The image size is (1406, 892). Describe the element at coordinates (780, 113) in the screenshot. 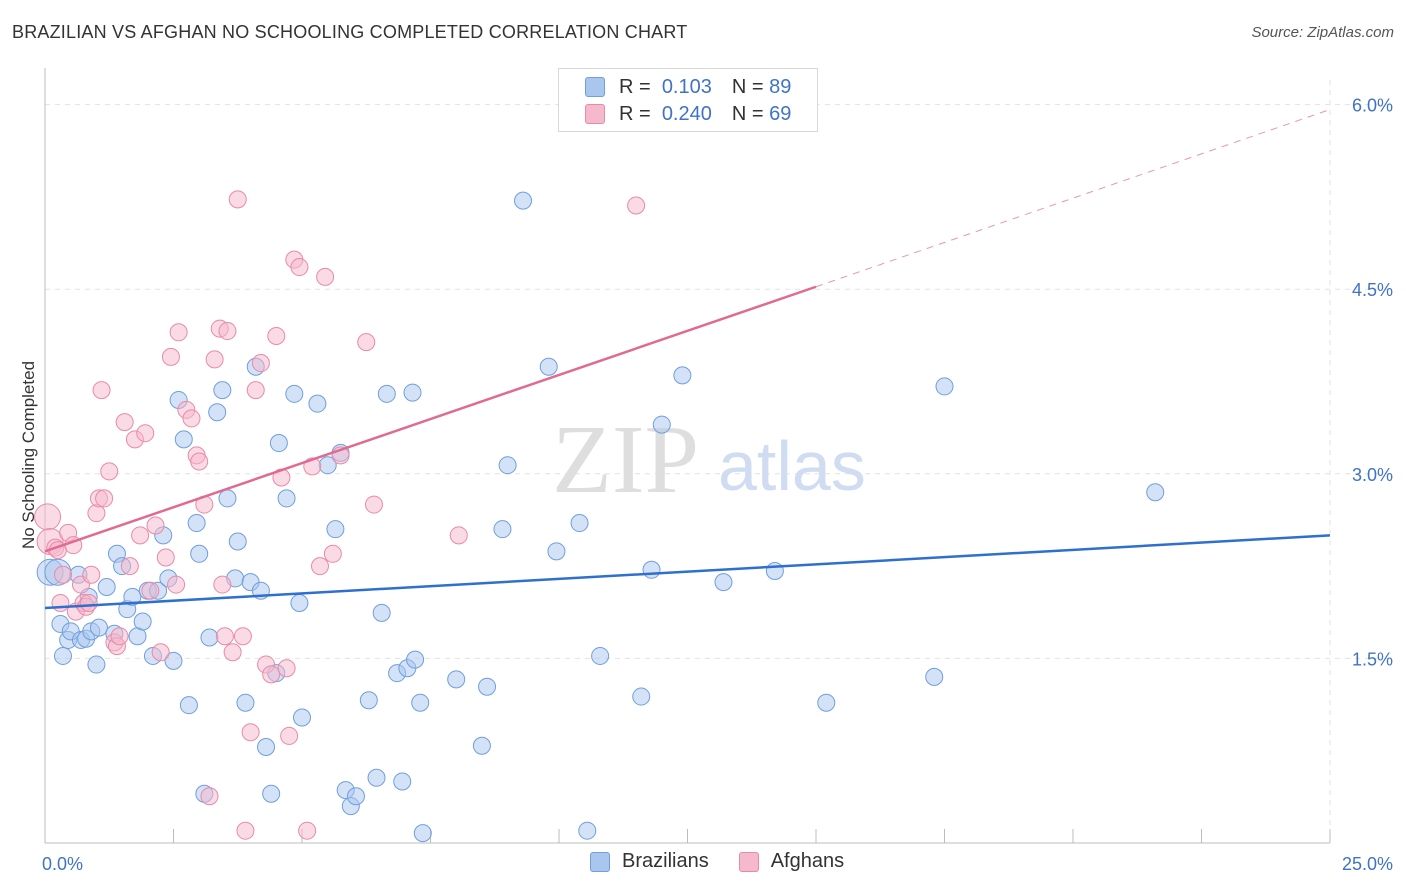

I see `legend-n-value: 69` at that location.